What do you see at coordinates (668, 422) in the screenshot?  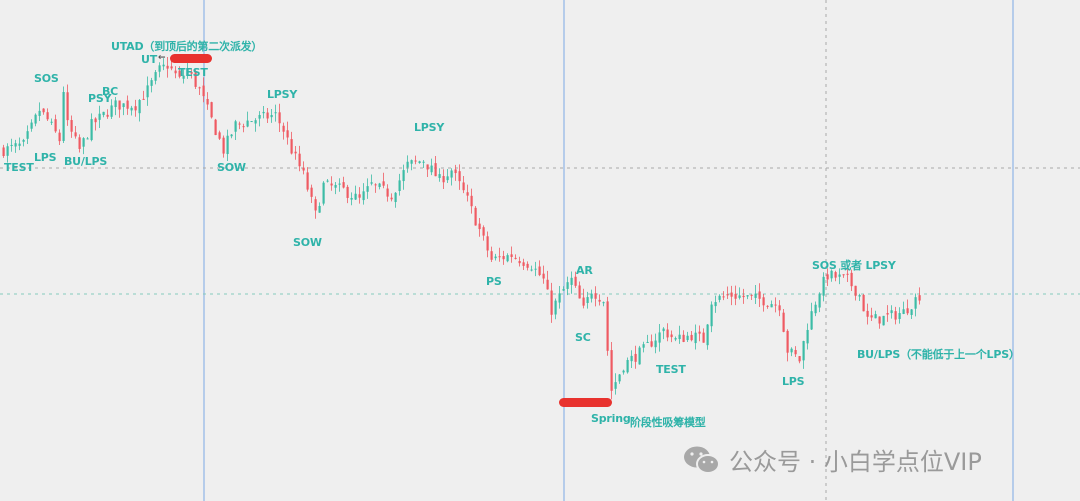 I see `label-accumulation-model: 阶段性吸筹模型` at bounding box center [668, 422].